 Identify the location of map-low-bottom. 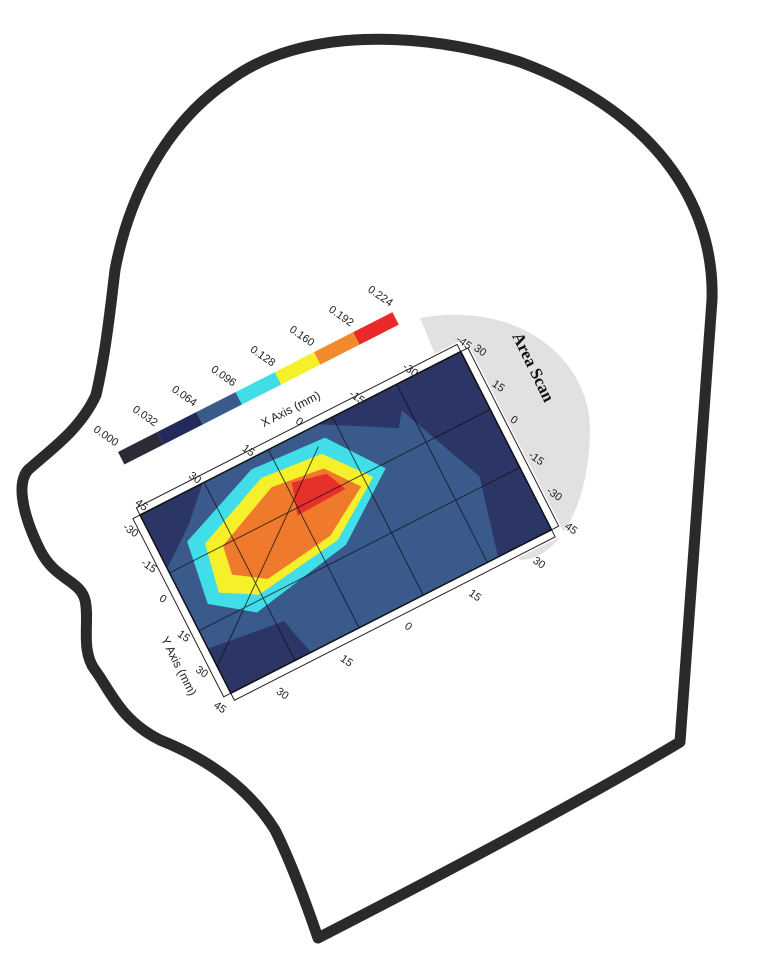
(259, 657).